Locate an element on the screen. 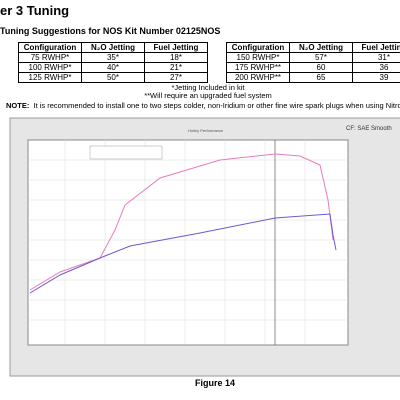  table-cell: 27* is located at coordinates (176, 77).